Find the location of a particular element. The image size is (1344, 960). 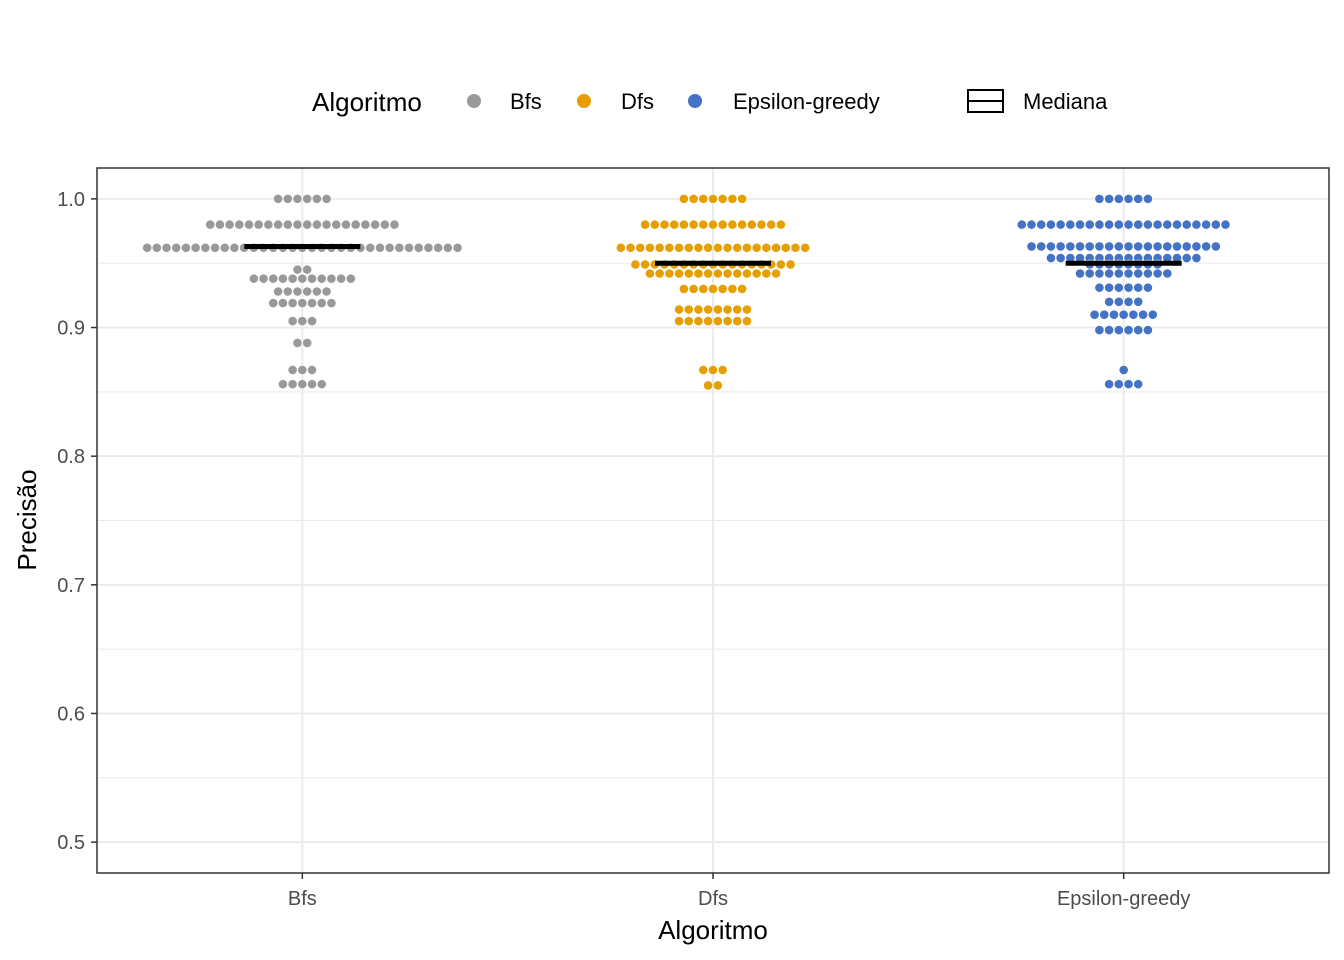

legend-items: Bfs Dfs Epsilon-greedy is located at coordinates (673, 101).